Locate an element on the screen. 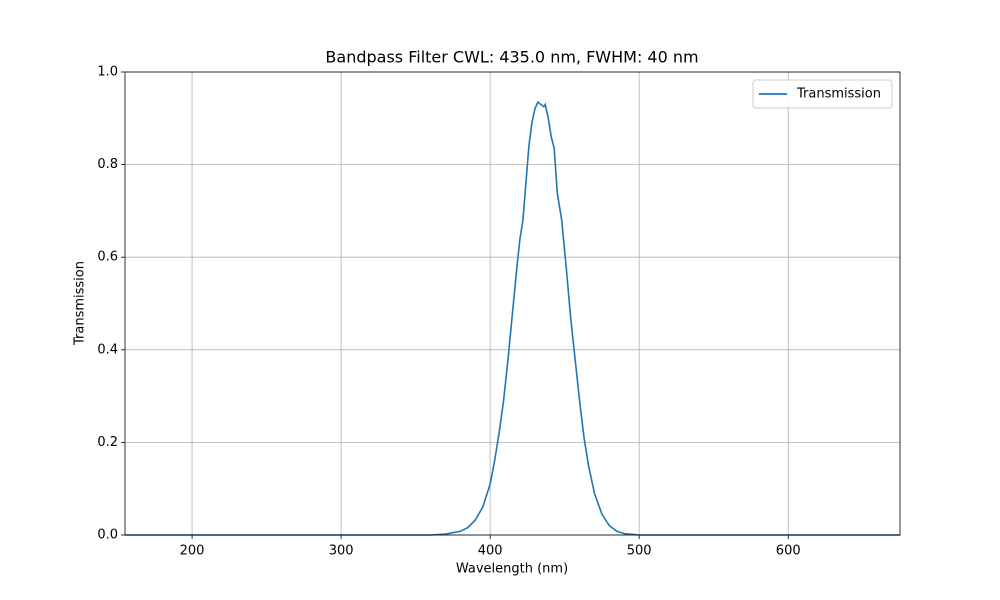  y-tick-label: 1.0 is located at coordinates (107, 72).